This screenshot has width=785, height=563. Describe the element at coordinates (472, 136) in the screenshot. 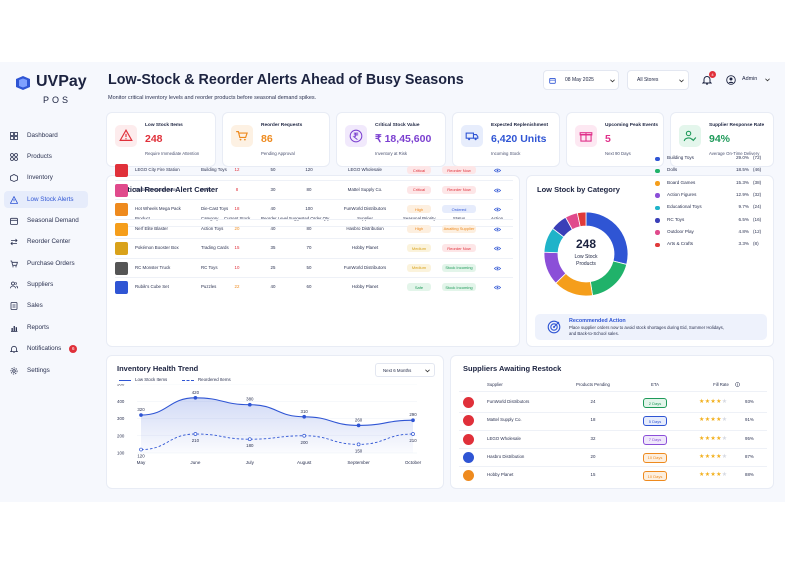

I see `truck-icon` at that location.